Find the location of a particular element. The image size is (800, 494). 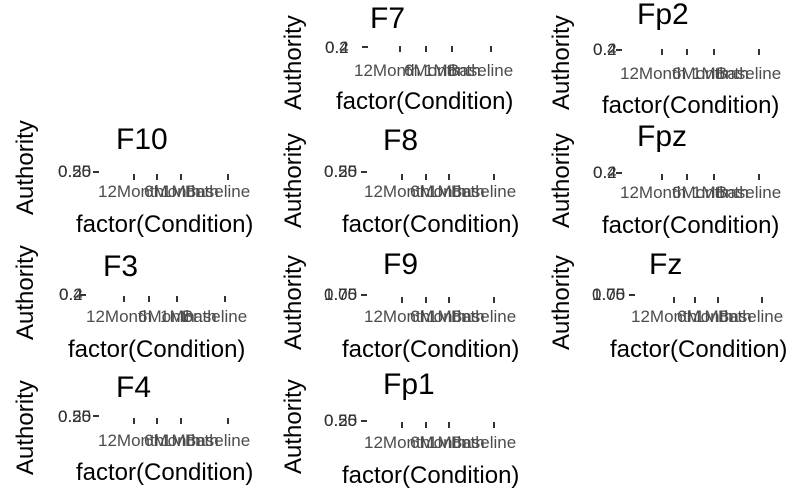

panel-title: F7 is located at coordinates (388, 18).